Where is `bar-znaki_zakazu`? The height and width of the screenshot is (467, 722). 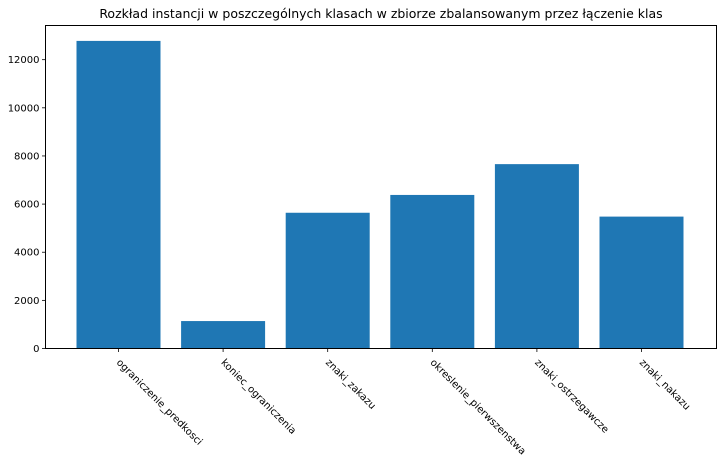
bar-znaki_zakazu is located at coordinates (327, 280).